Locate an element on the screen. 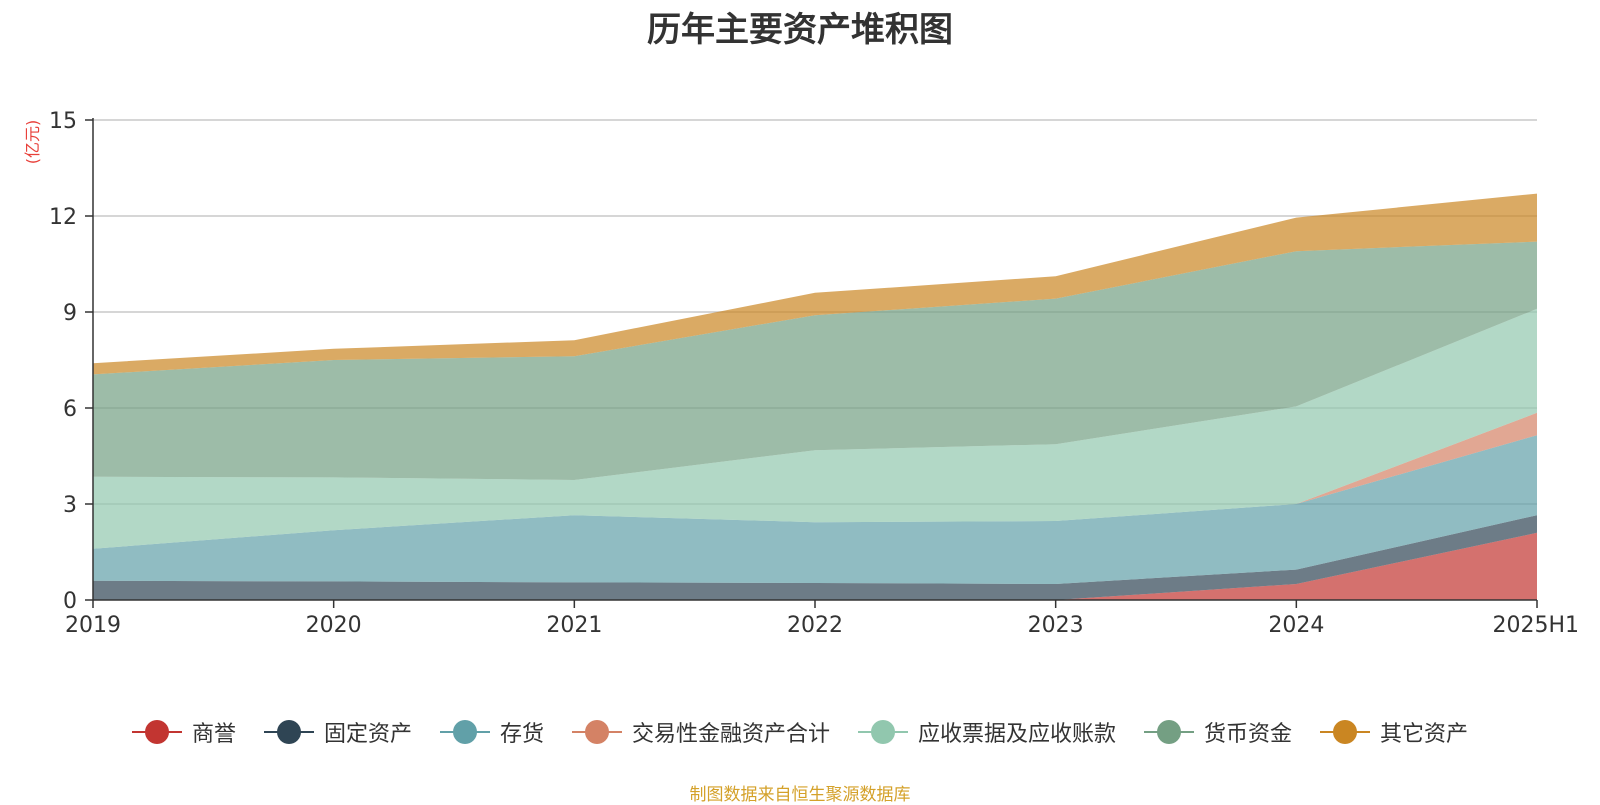 The image size is (1600, 805). legend-label: 存货 is located at coordinates (521, 734).